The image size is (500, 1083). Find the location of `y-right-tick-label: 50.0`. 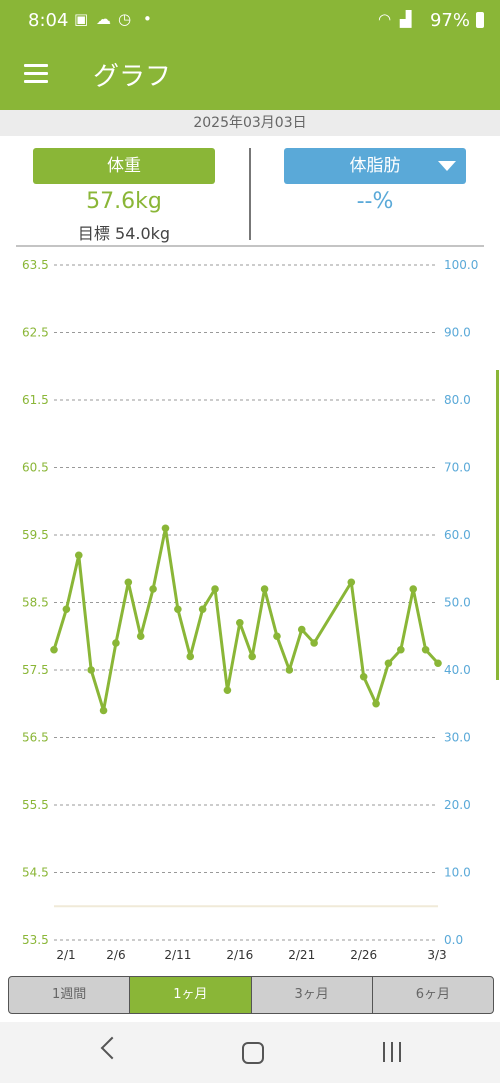

y-right-tick-label: 50.0 is located at coordinates (457, 603).